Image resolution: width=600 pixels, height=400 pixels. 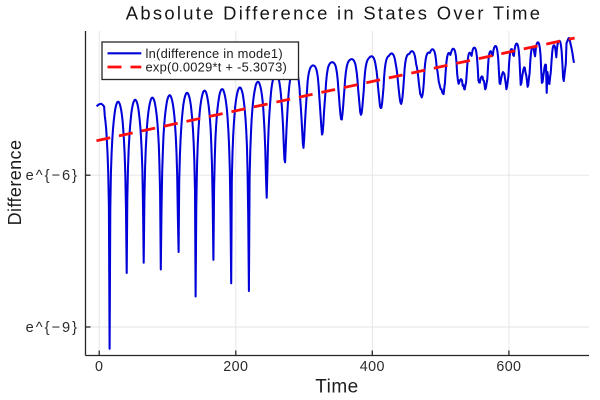 What do you see at coordinates (334, 13) in the screenshot?
I see `svg-text:Absolute Difference in States: Absolute Difference in States Over Time` at bounding box center [334, 13].